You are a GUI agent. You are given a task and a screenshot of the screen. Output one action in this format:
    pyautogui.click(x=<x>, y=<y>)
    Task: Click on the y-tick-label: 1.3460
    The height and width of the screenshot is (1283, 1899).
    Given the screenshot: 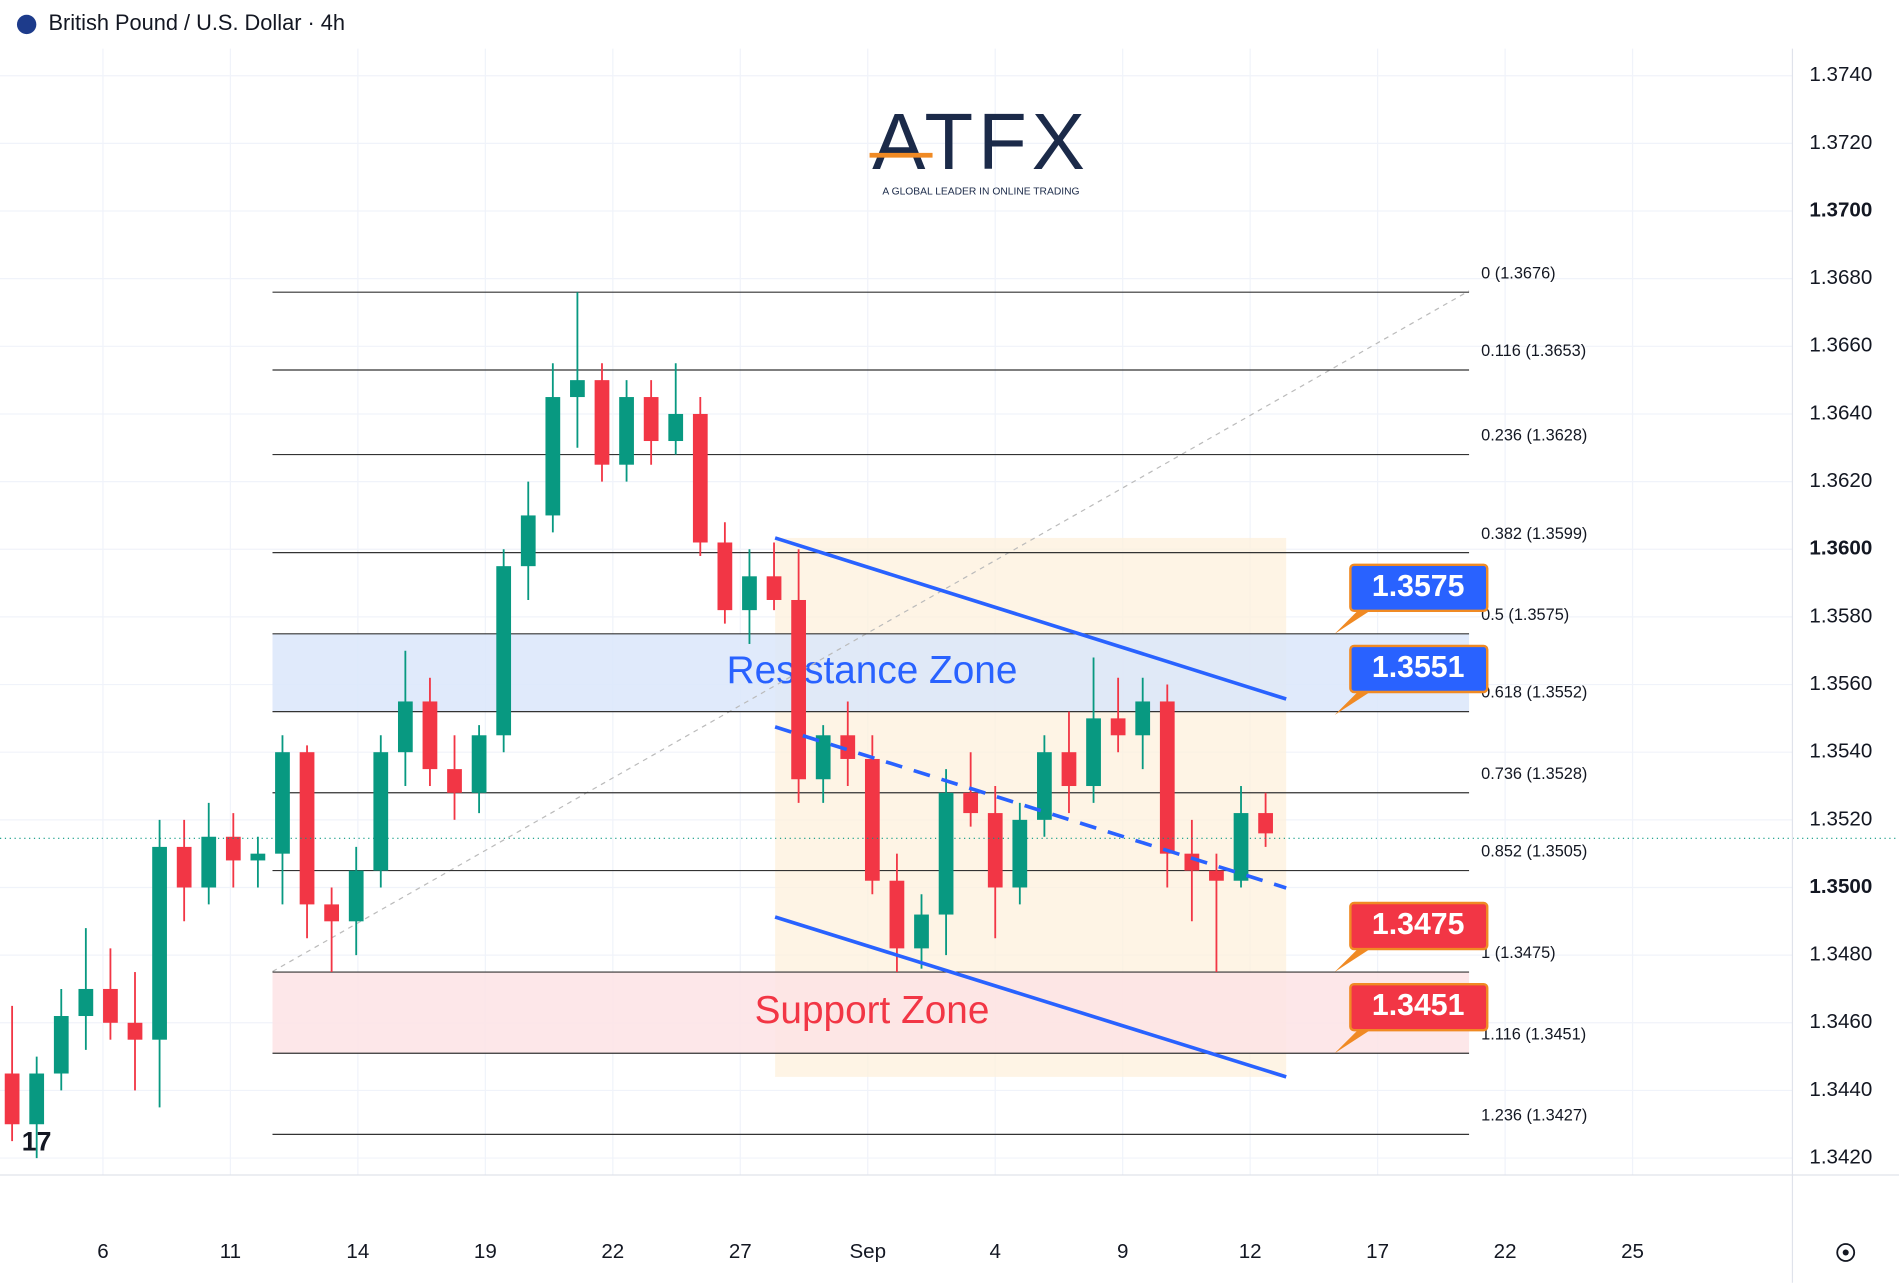 What is the action you would take?
    pyautogui.click(x=1840, y=1021)
    